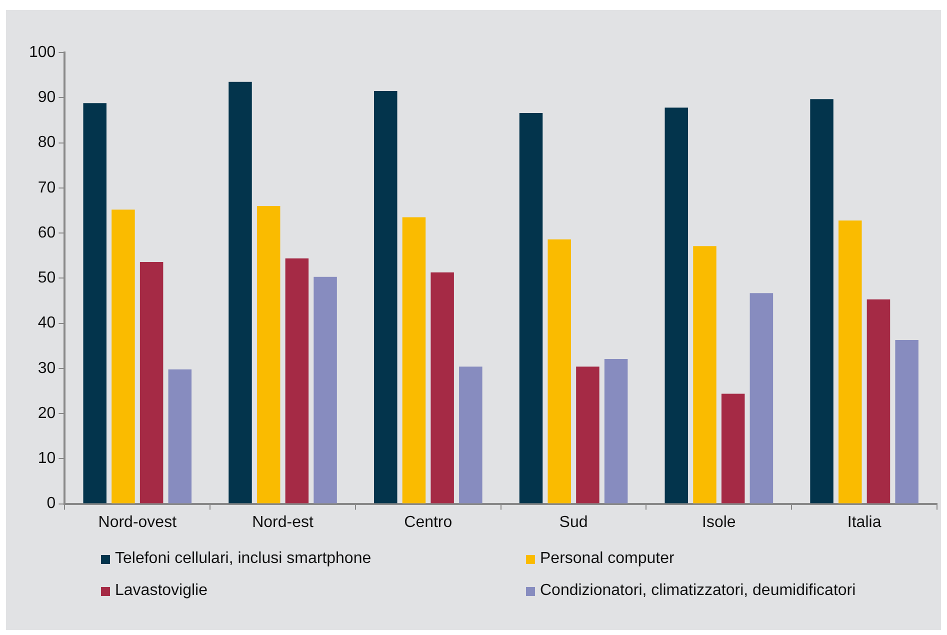  I want to click on legend-label: Personal computer, so click(607, 559).